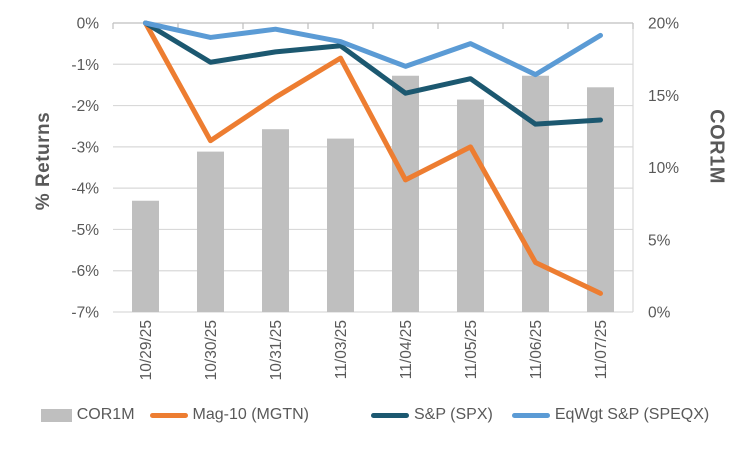 This screenshot has height=450, width=750. I want to click on left-axis-tick-label: 0%, so click(88, 24).